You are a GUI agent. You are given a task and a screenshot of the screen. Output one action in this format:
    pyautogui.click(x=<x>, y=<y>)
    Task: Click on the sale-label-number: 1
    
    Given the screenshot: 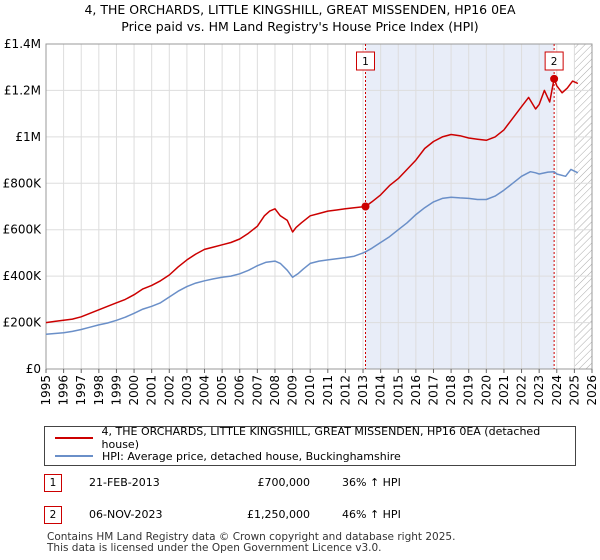 What is the action you would take?
    pyautogui.click(x=365, y=62)
    